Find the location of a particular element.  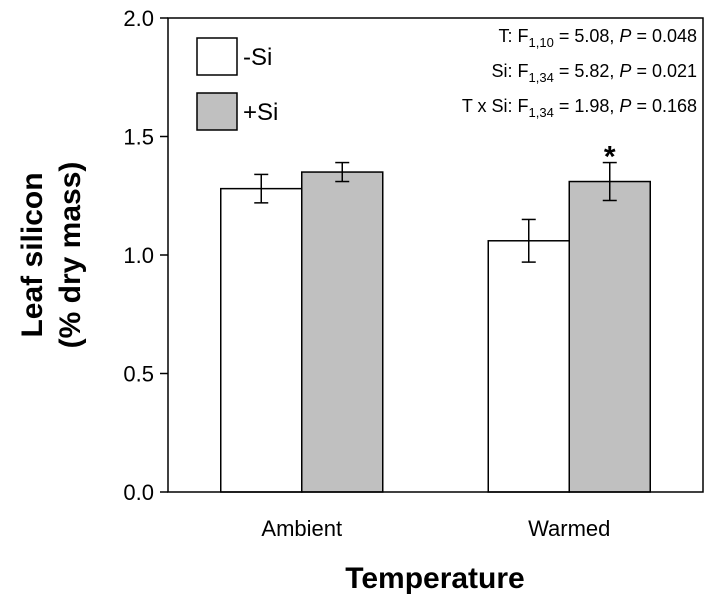

stat-annotation: Si: F1,34 = 5.82, P = 0.021 is located at coordinates (594, 73).